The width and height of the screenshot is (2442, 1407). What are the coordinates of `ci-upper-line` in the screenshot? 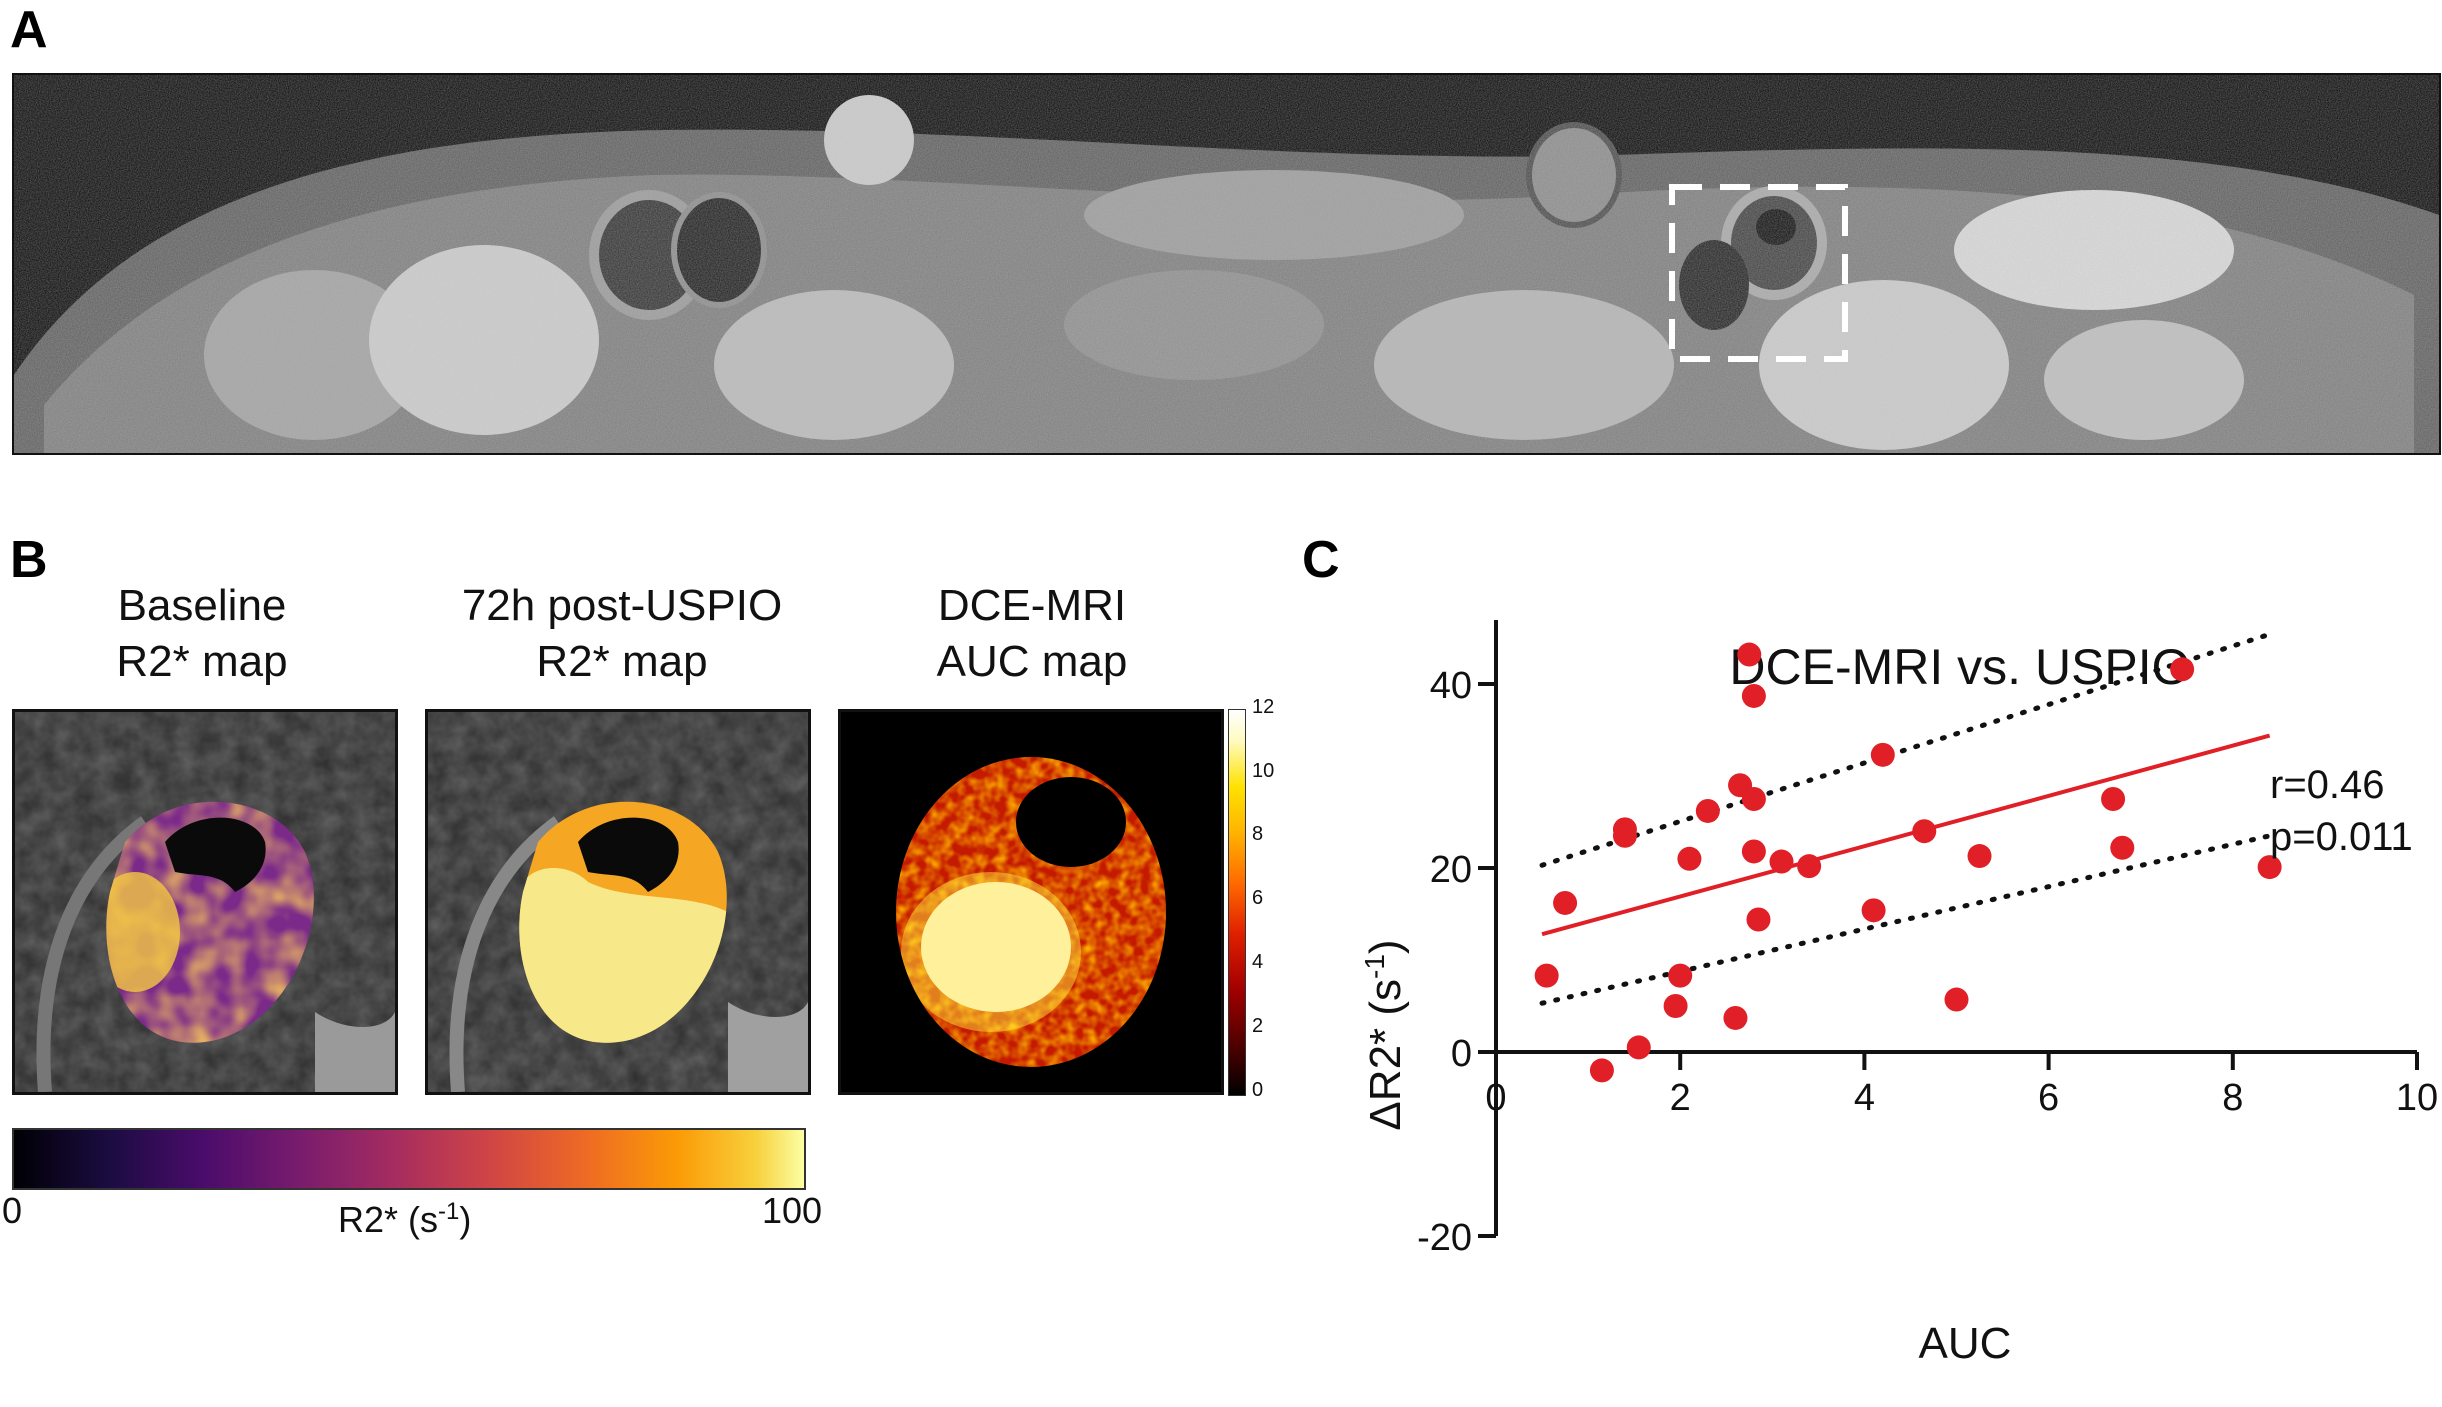 It's located at (1906, 749).